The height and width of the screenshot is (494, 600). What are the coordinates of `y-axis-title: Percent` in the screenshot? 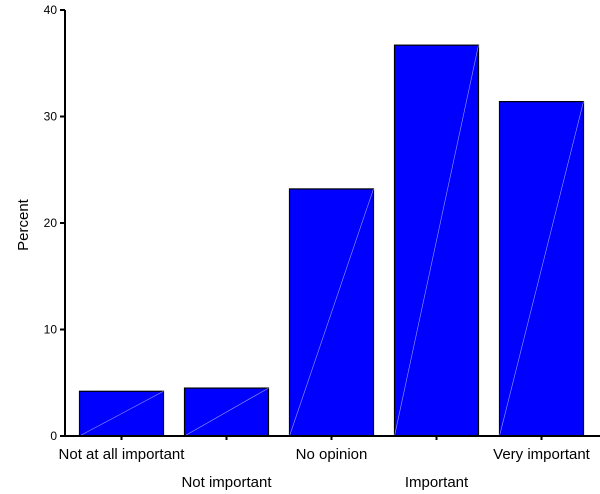 It's located at (23, 224).